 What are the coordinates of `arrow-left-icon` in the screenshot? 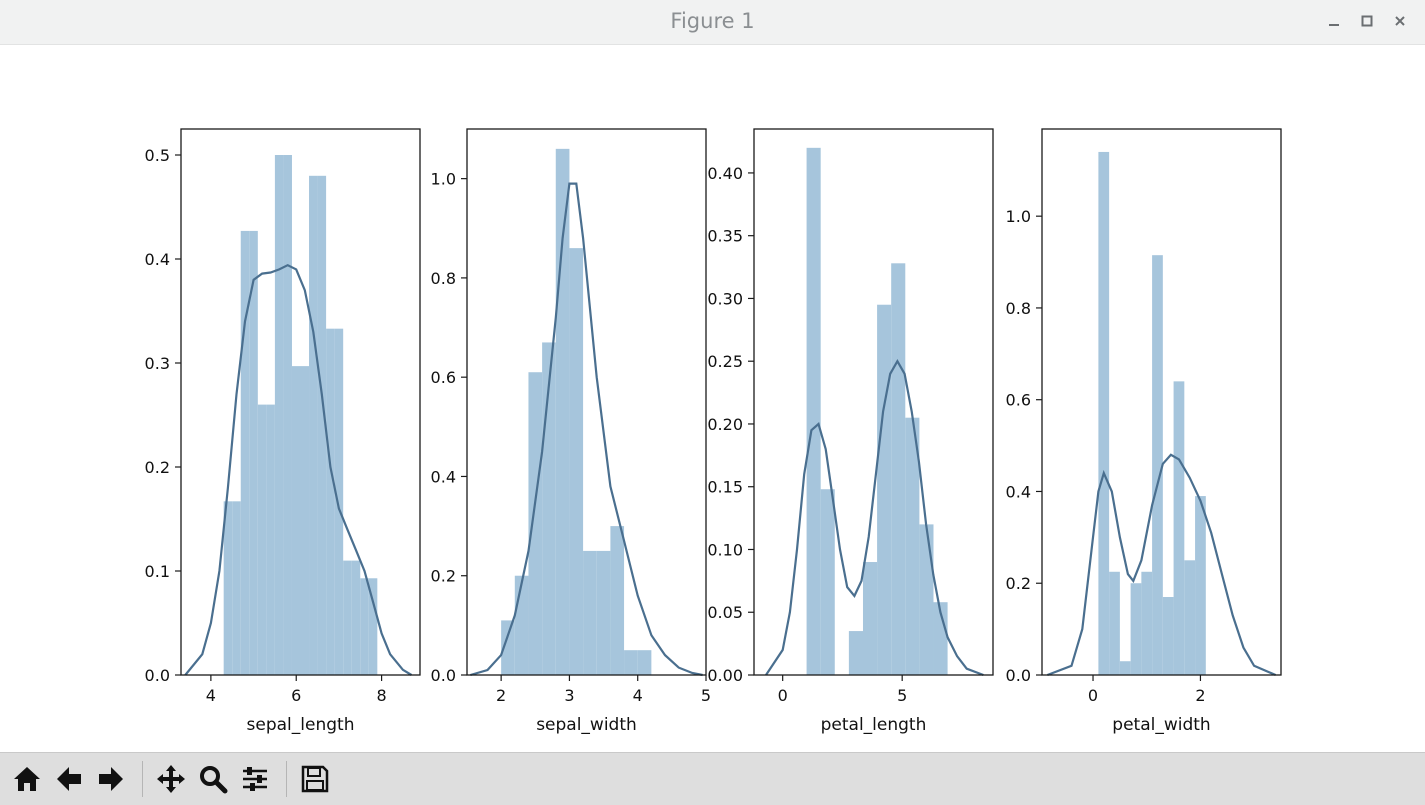 It's located at (69, 779).